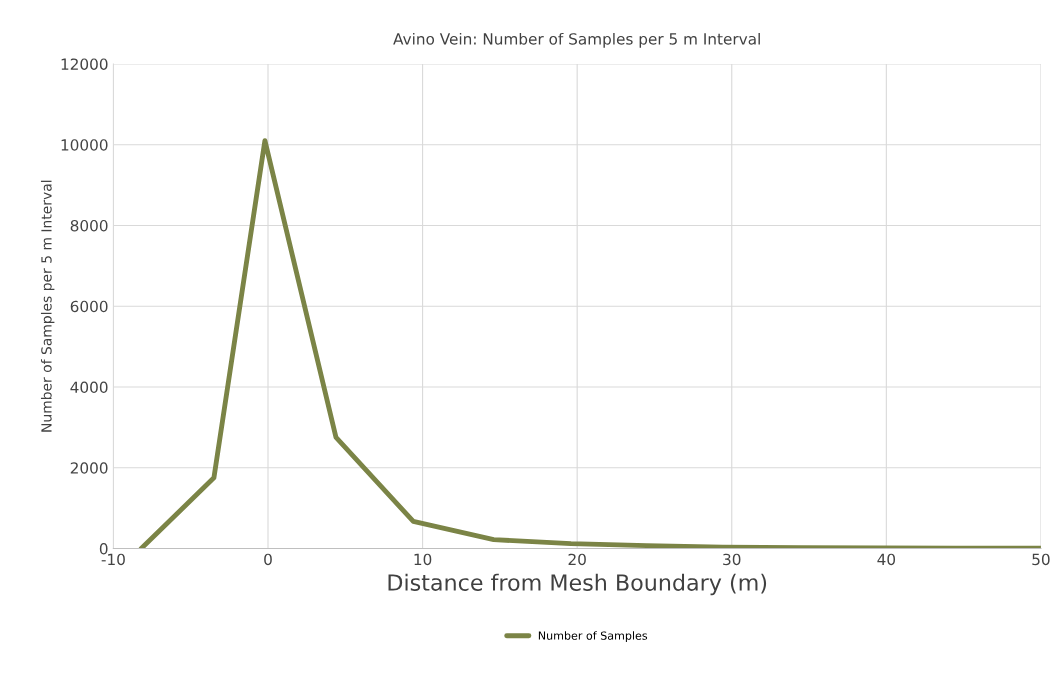 Image resolution: width=1060 pixels, height=673 pixels. What do you see at coordinates (886, 559) in the screenshot?
I see `x-tick-label: 40` at bounding box center [886, 559].